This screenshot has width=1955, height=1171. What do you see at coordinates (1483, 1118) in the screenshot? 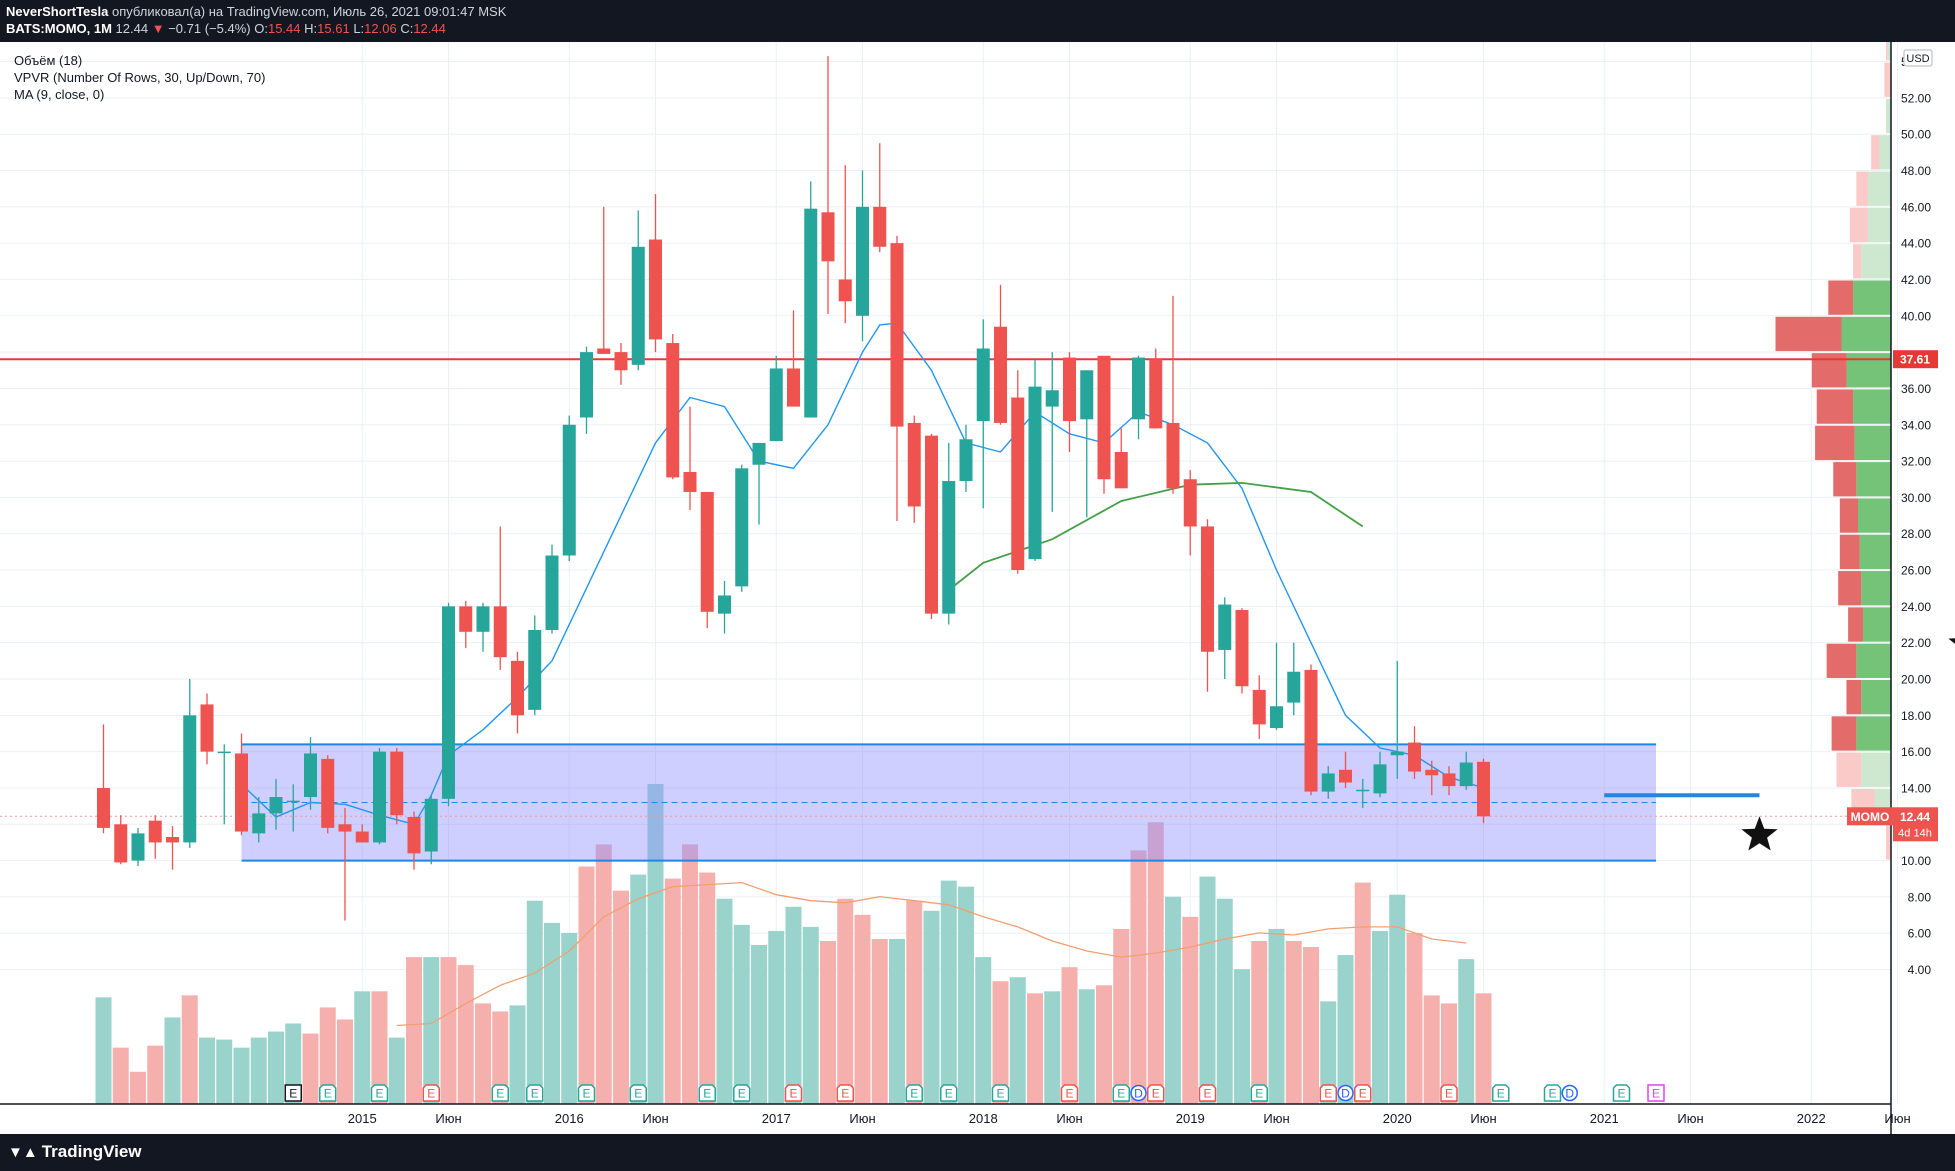
I see `x-tick-label: Июн` at bounding box center [1483, 1118].